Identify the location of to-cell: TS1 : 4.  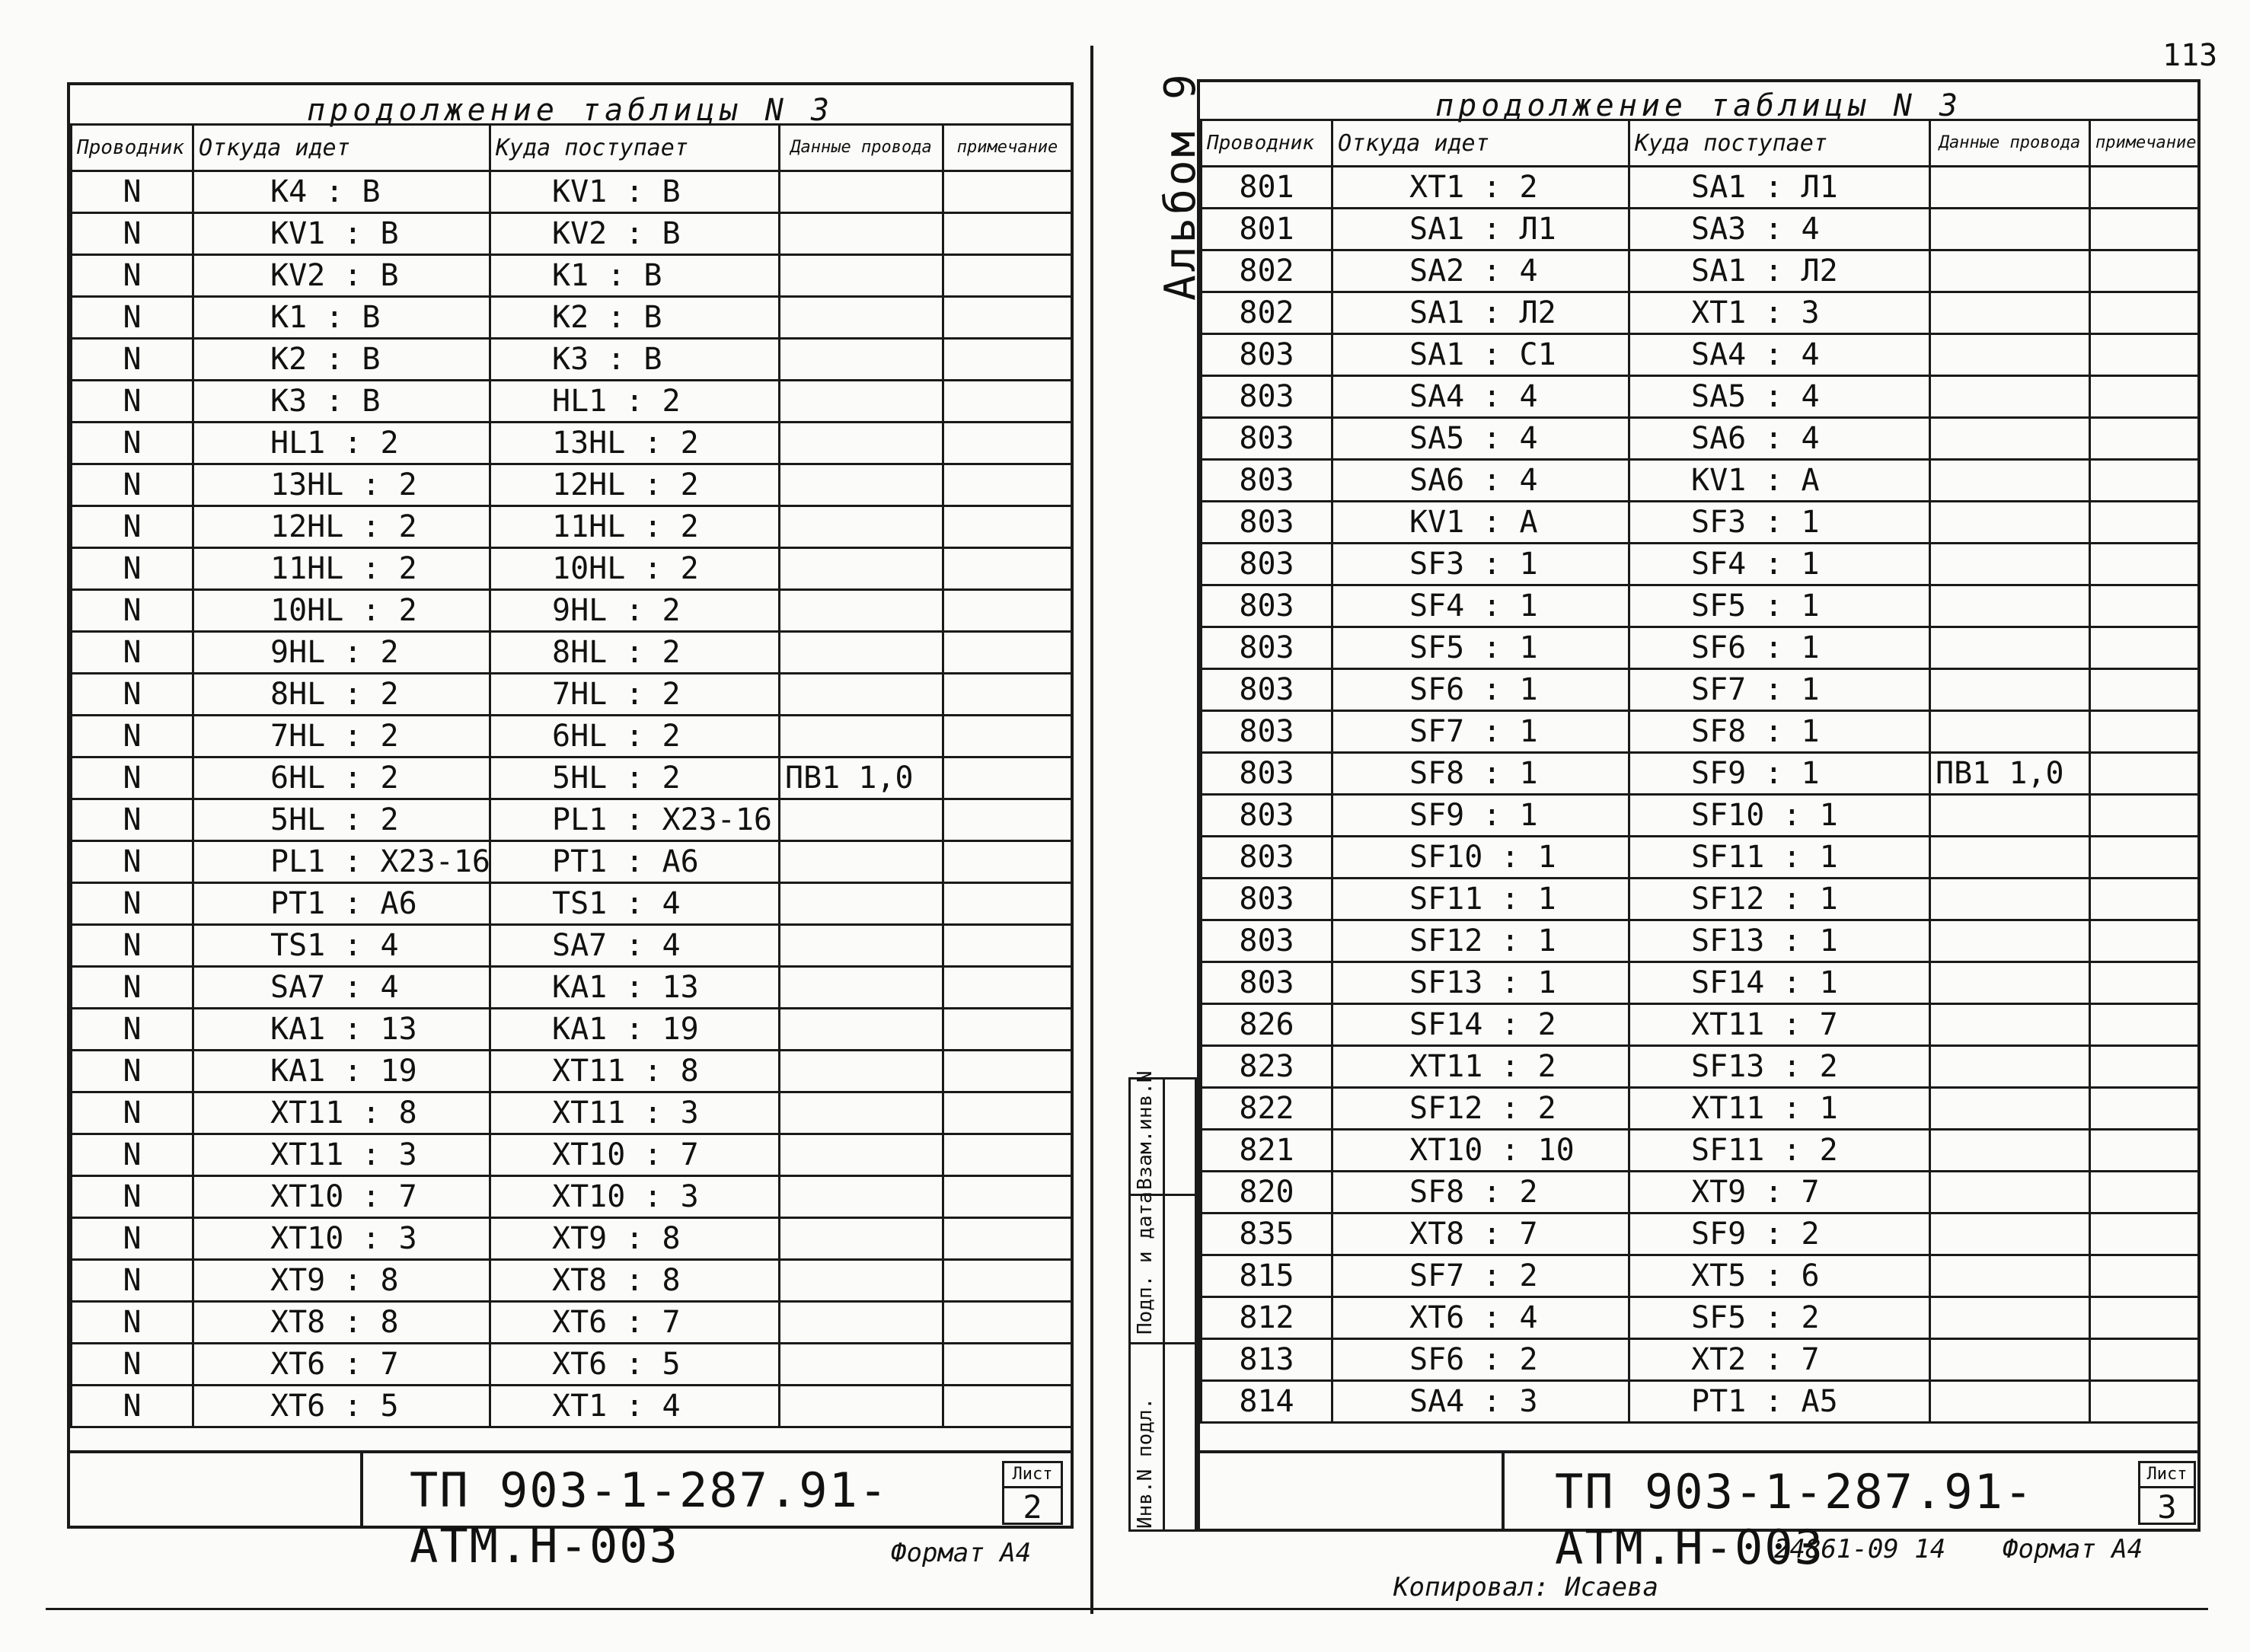
(634, 904).